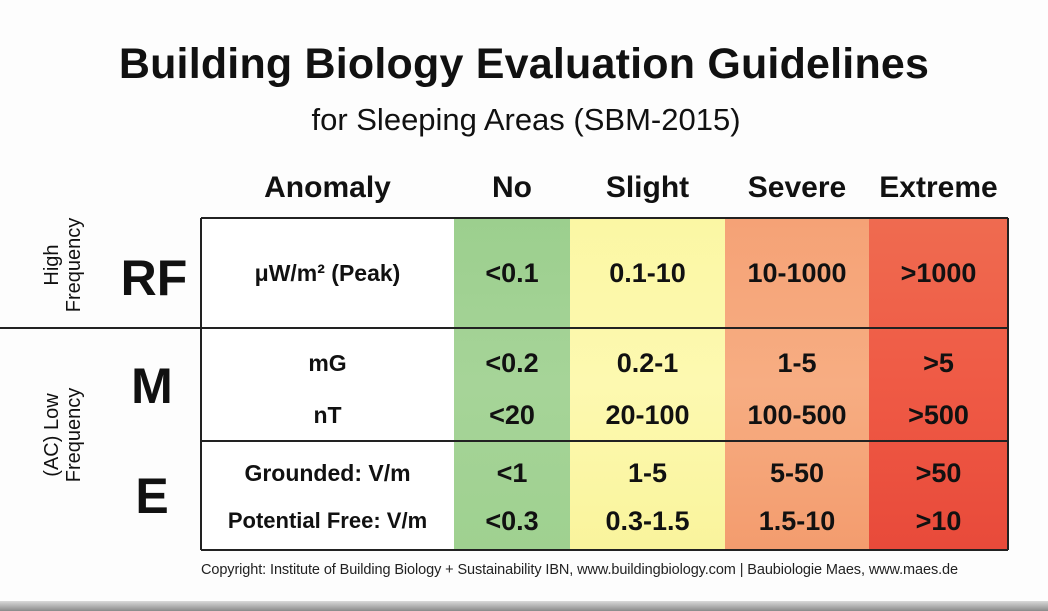 Image resolution: width=1048 pixels, height=611 pixels. Describe the element at coordinates (154, 278) in the screenshot. I see `section-rf: RF` at that location.